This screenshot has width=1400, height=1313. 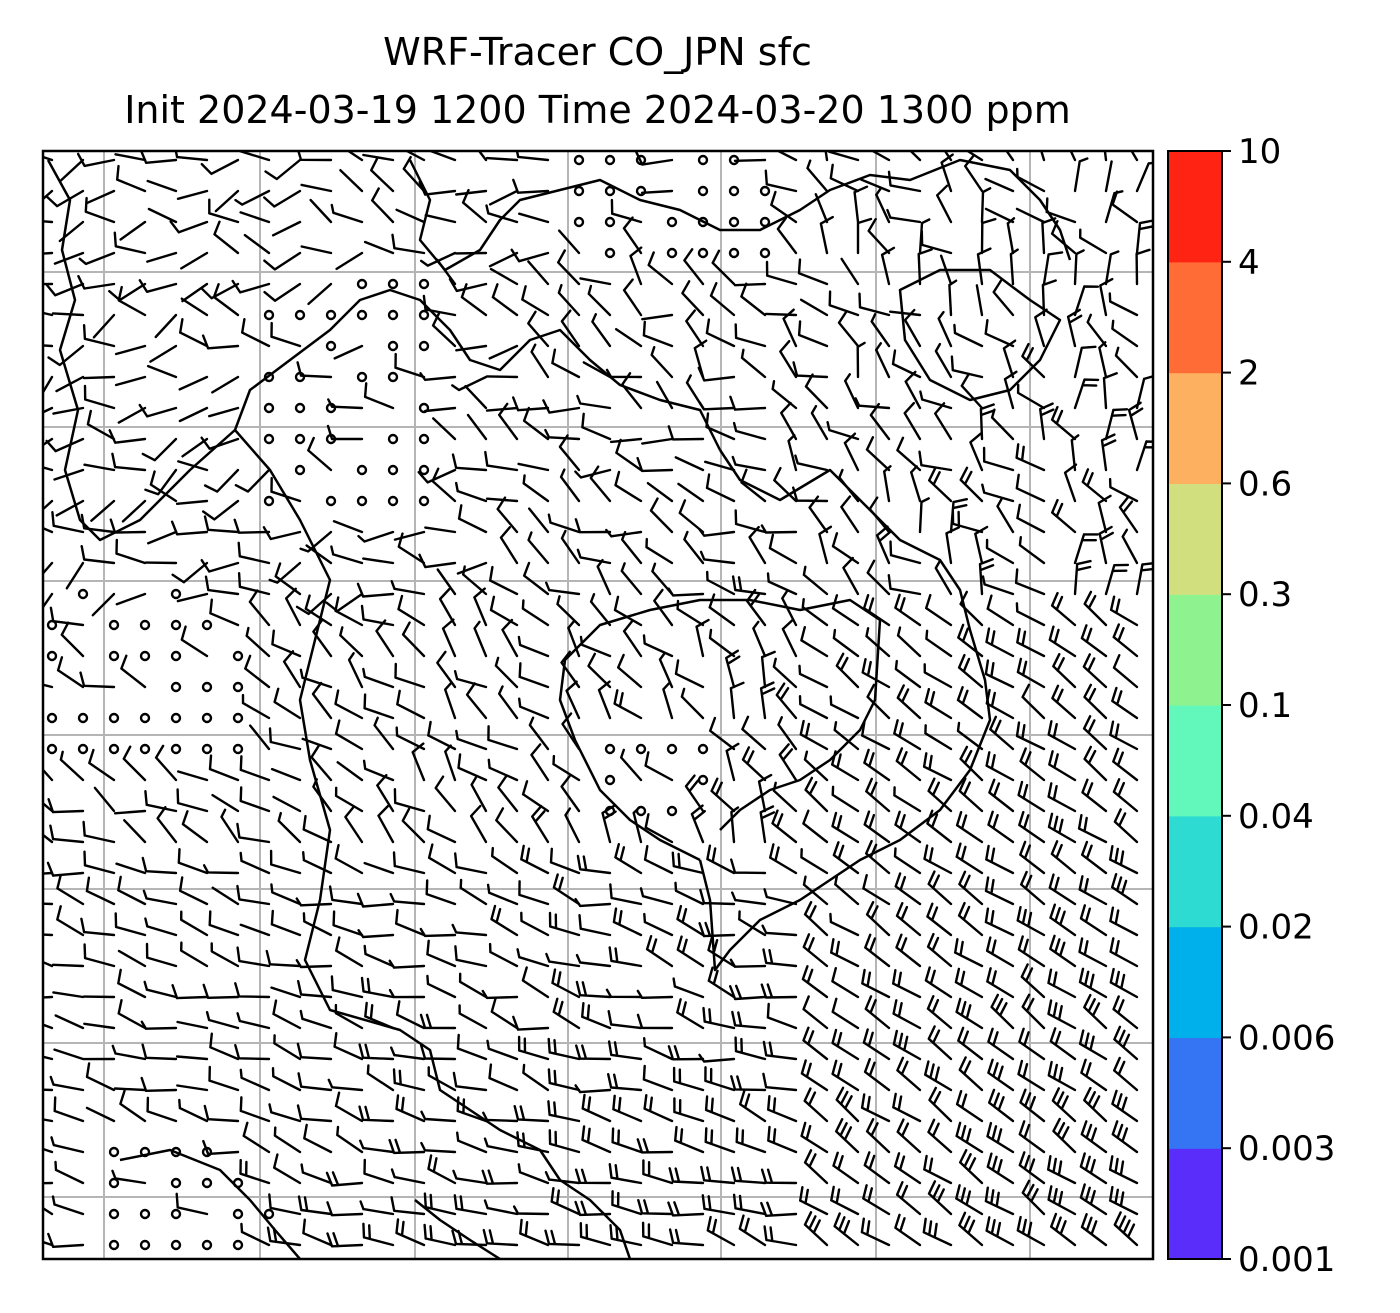 What do you see at coordinates (597, 52) in the screenshot?
I see `title-line-1: WRF-Tracer CO_JPN sfc` at bounding box center [597, 52].